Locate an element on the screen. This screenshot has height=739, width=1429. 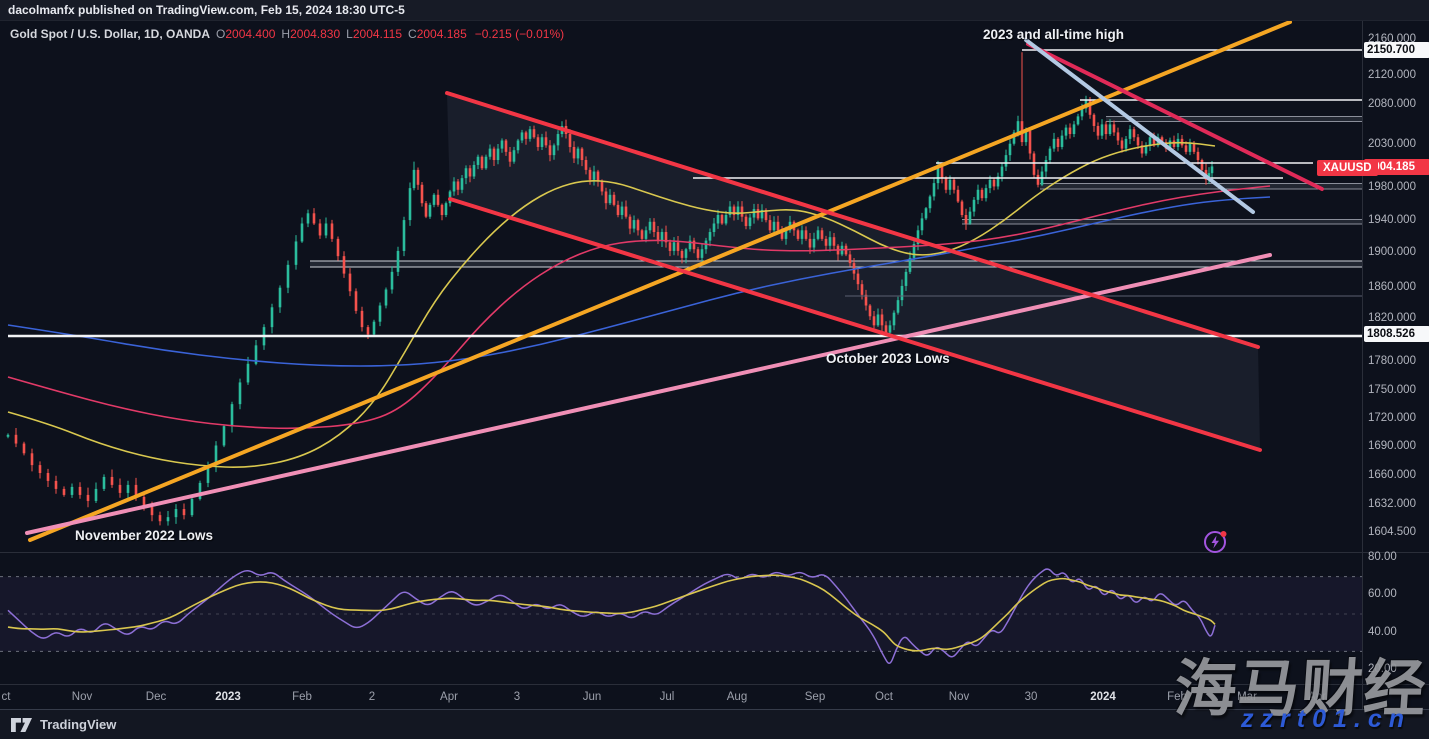
price-tick: 1940.000 is located at coordinates (1392, 220).